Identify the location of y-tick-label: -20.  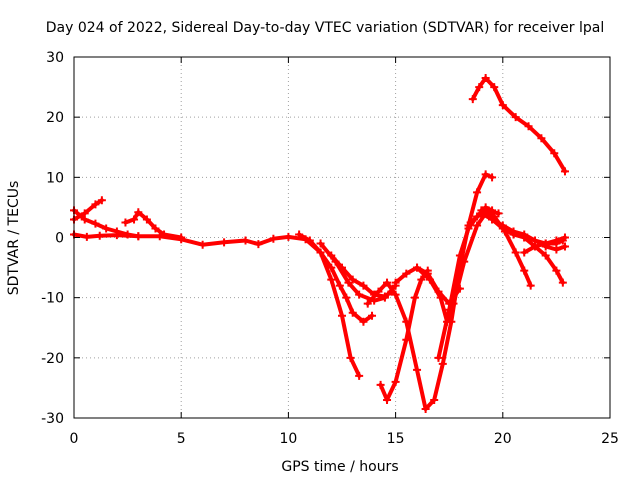
(52, 359).